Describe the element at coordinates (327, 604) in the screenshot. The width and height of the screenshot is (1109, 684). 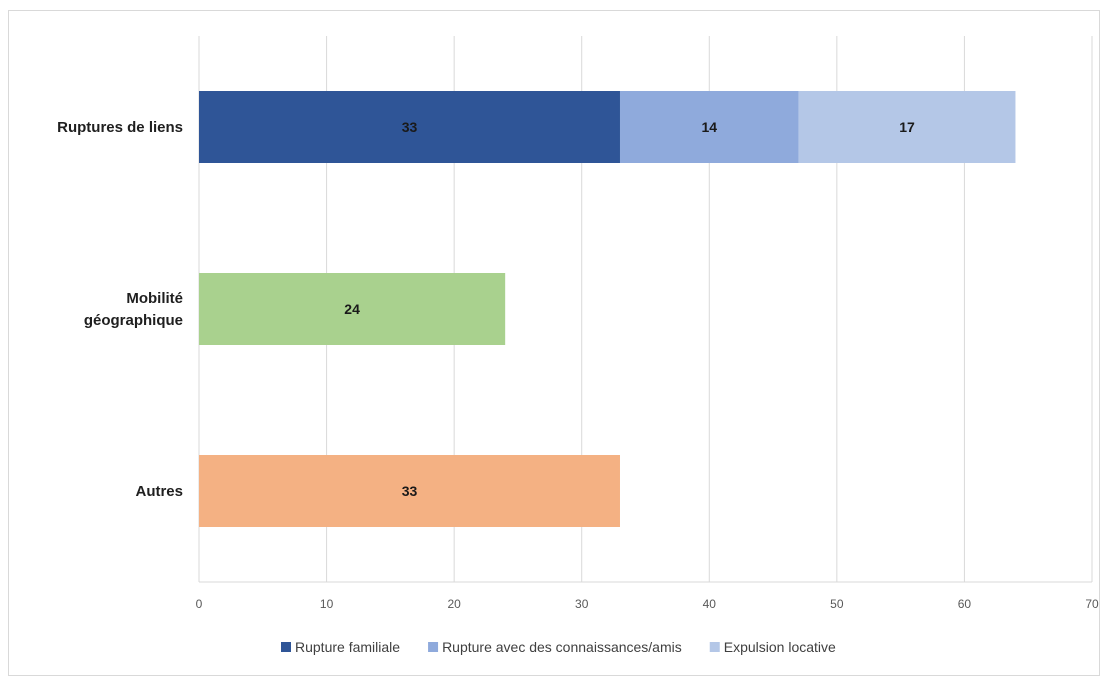
I see `x-tick-label: 10` at that location.